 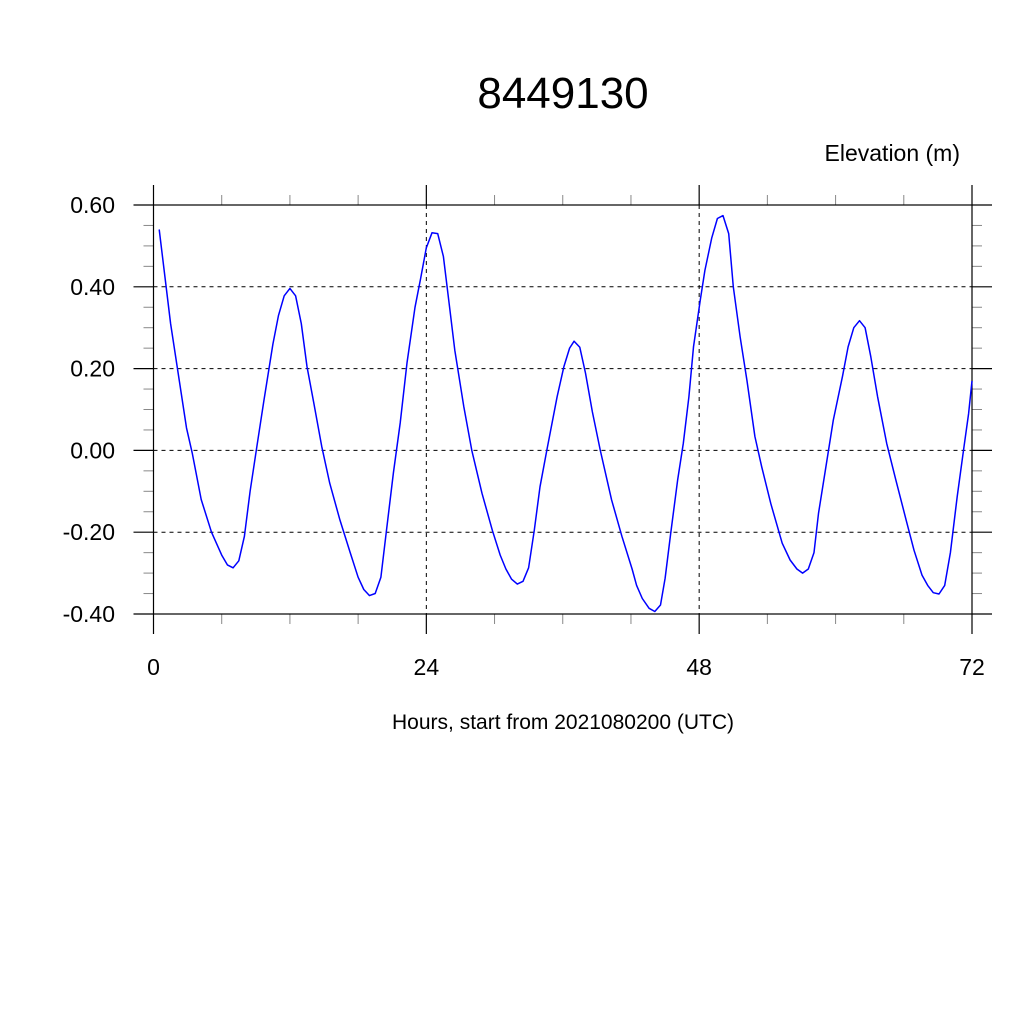 What do you see at coordinates (92, 287) in the screenshot?
I see `y-tick-label: 0.40` at bounding box center [92, 287].